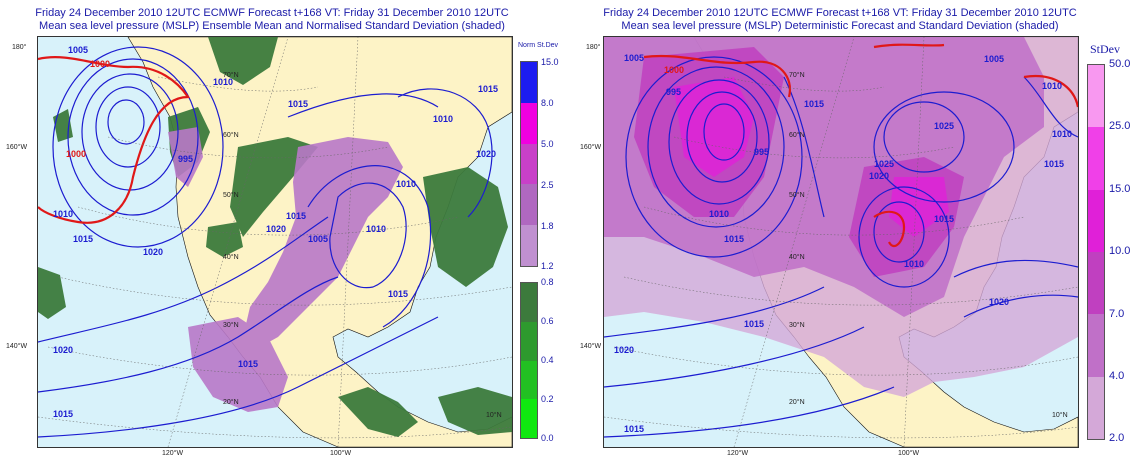 The width and height of the screenshot is (1139, 467). What do you see at coordinates (547, 360) in the screenshot?
I see `left-legend-label: 0.4` at bounding box center [547, 360].